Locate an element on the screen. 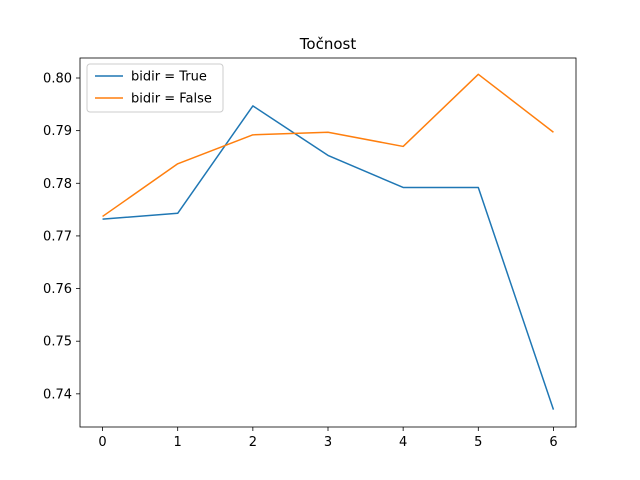  y-tick-label: 0.79 is located at coordinates (57, 131).